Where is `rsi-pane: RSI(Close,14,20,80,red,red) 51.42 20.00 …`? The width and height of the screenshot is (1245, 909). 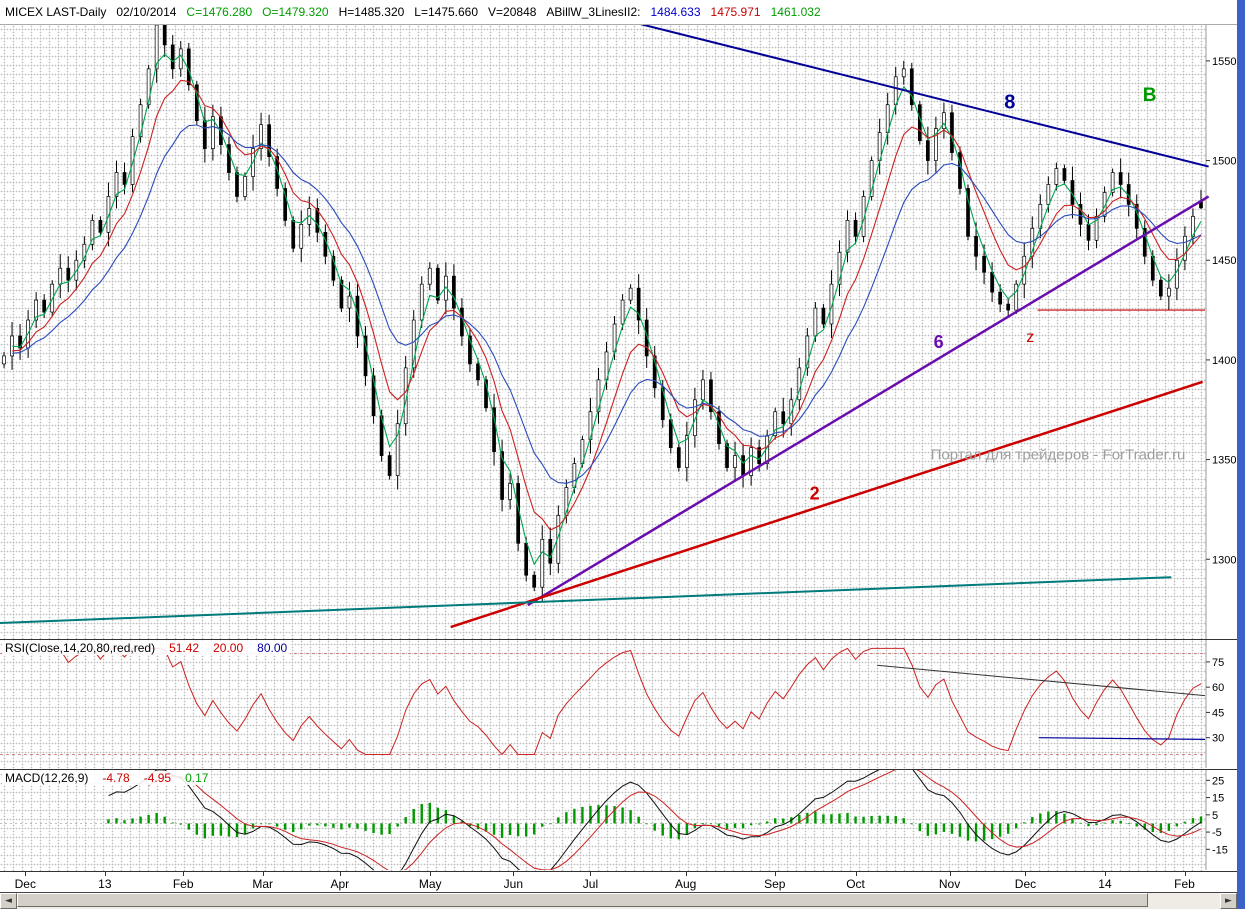 rsi-pane: RSI(Close,14,20,80,red,red) 51.42 20.00 … is located at coordinates (622, 705).